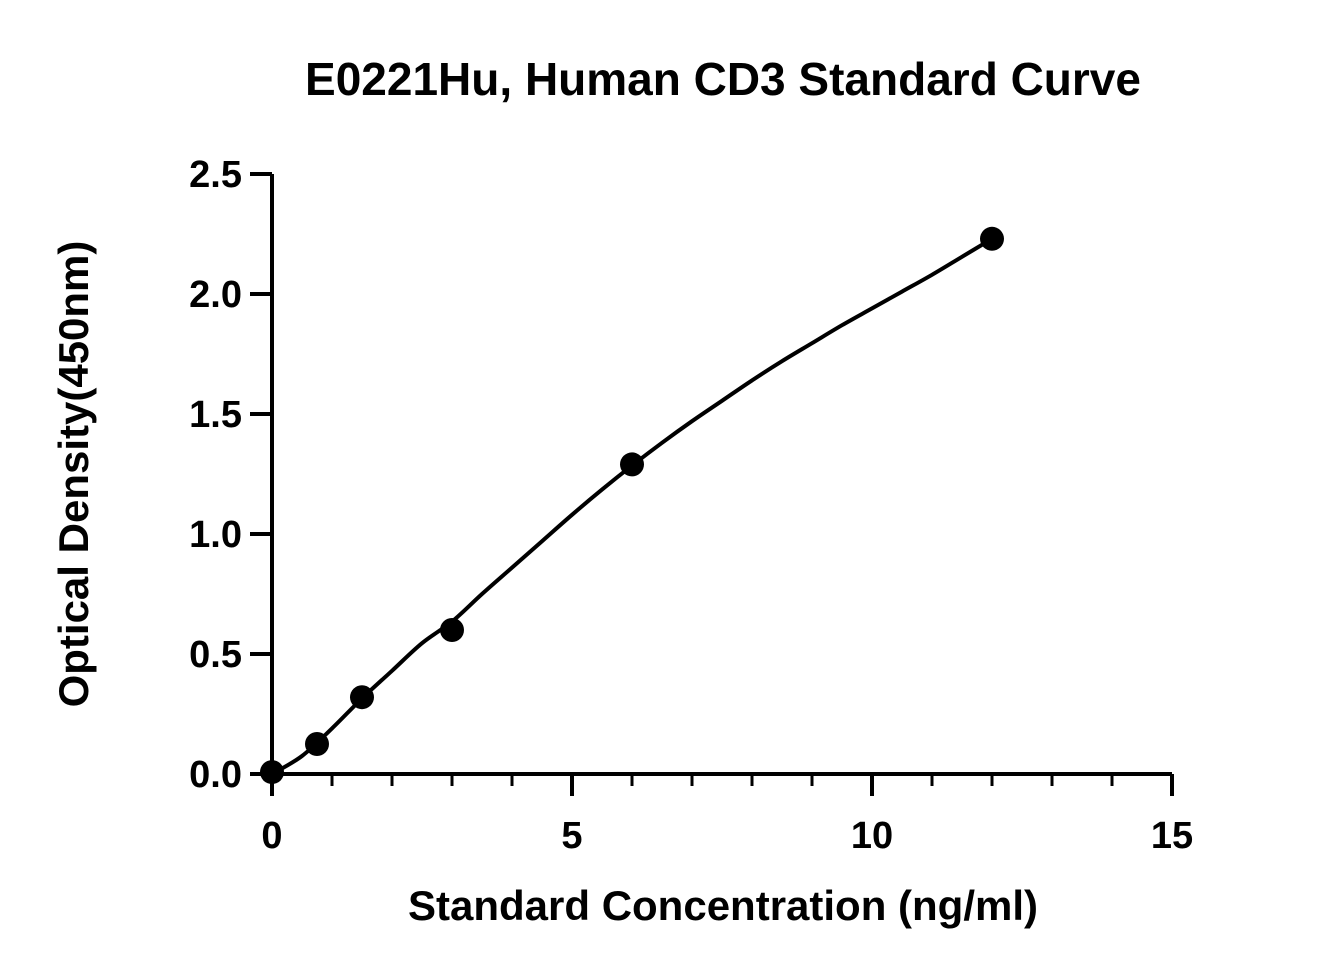 This screenshot has width=1335, height=980. What do you see at coordinates (571, 836) in the screenshot?
I see `x-tick-label: 5` at bounding box center [571, 836].